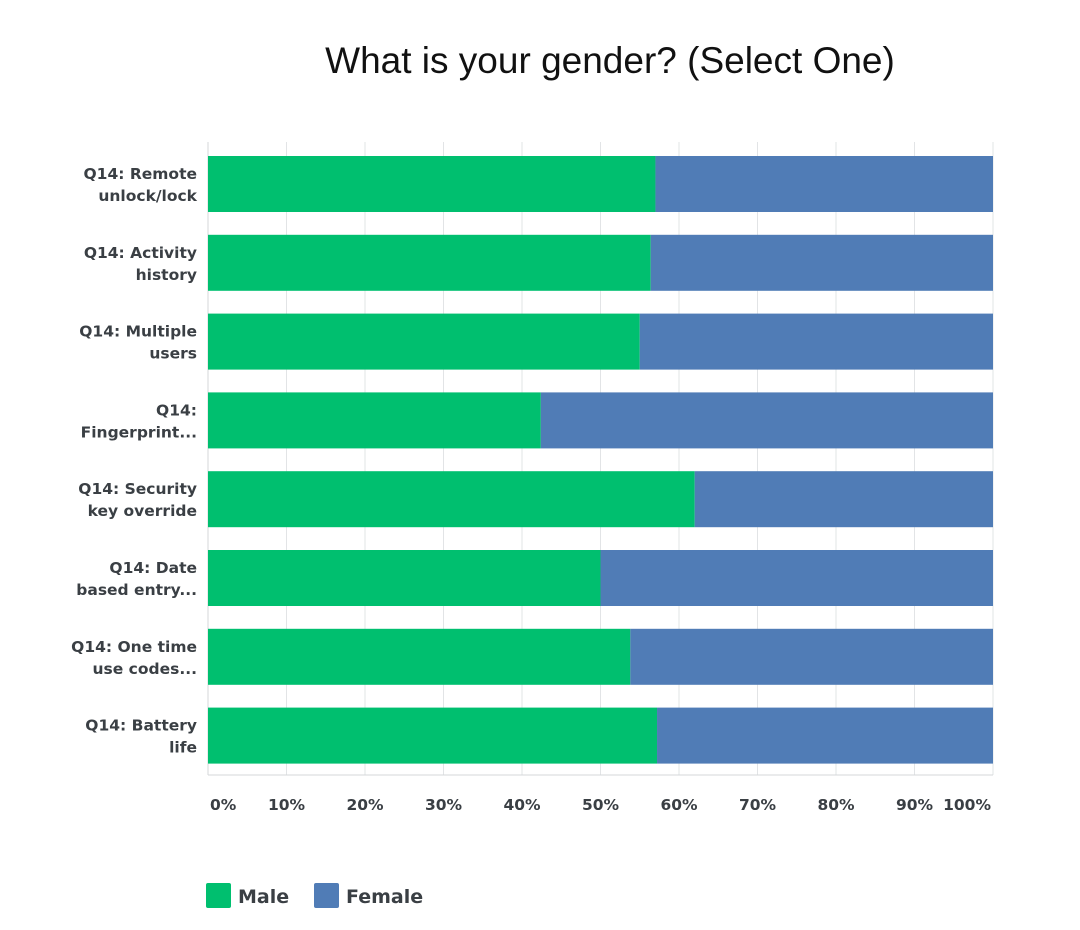  What do you see at coordinates (137, 500) in the screenshot?
I see `category-label: Q14: Security key override` at bounding box center [137, 500].